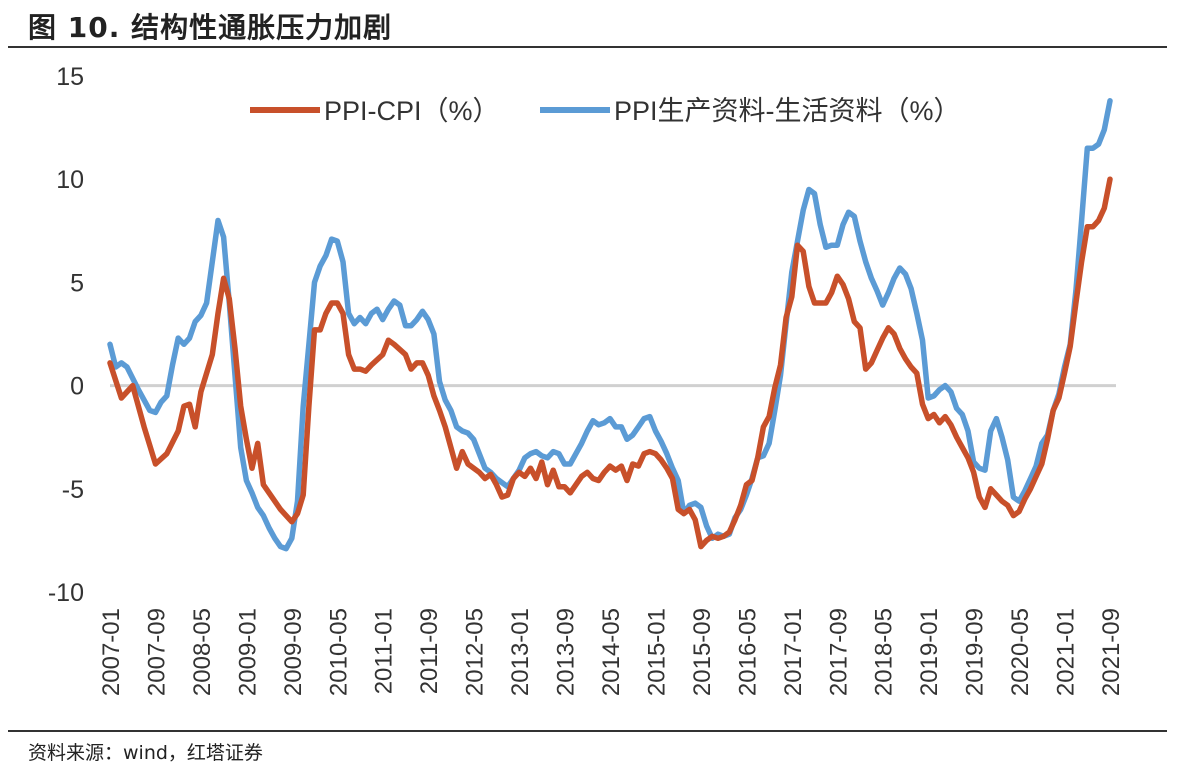 The image size is (1177, 774). What do you see at coordinates (66, 593) in the screenshot?
I see `y-tick-label: -10` at bounding box center [66, 593].